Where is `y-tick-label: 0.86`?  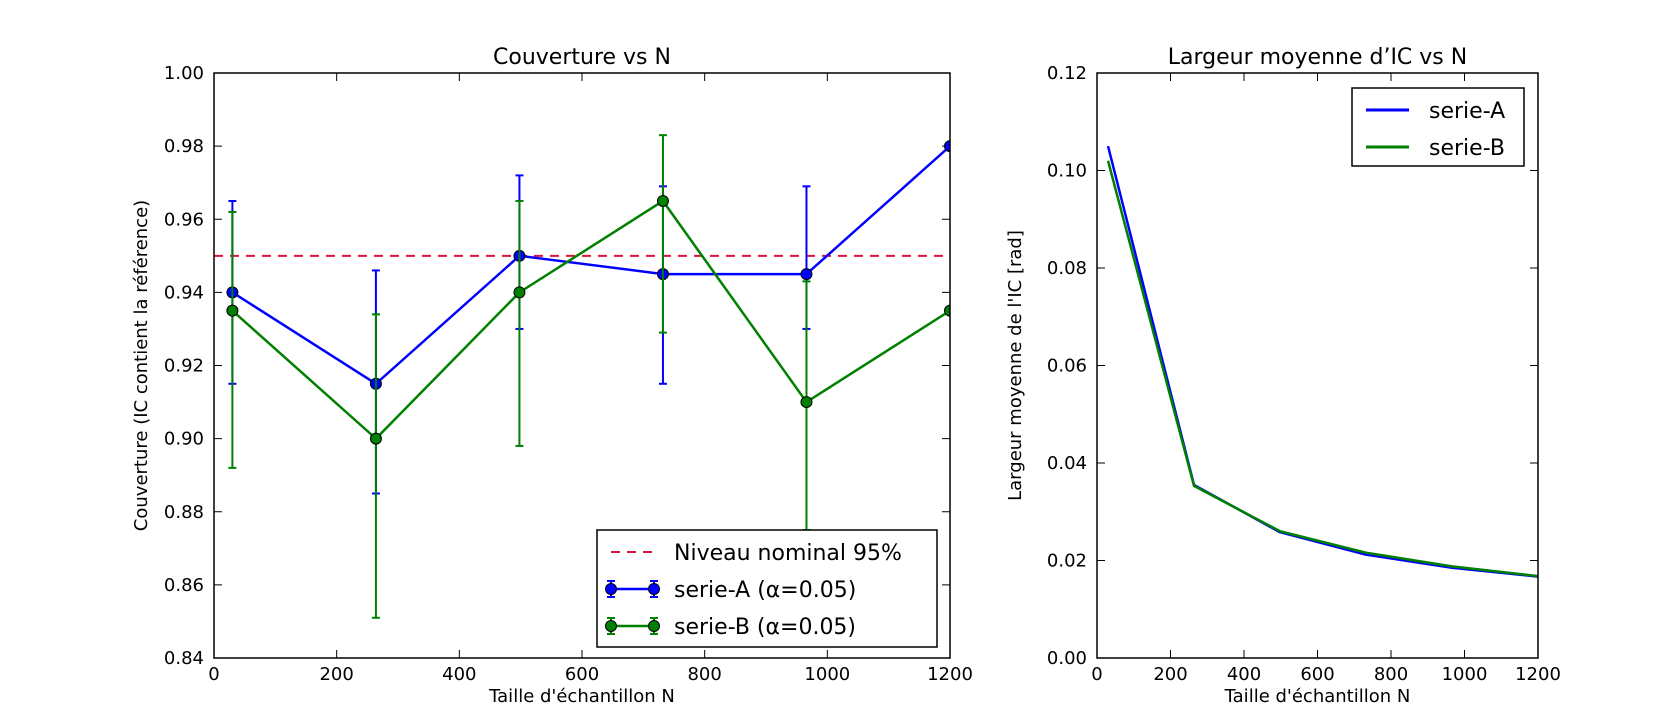 y-tick-label: 0.86 is located at coordinates (184, 585).